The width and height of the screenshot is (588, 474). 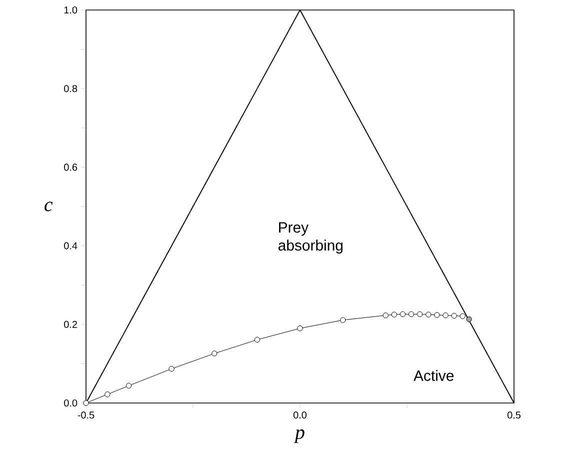 I want to click on y-axis-title: c, so click(x=48, y=207).